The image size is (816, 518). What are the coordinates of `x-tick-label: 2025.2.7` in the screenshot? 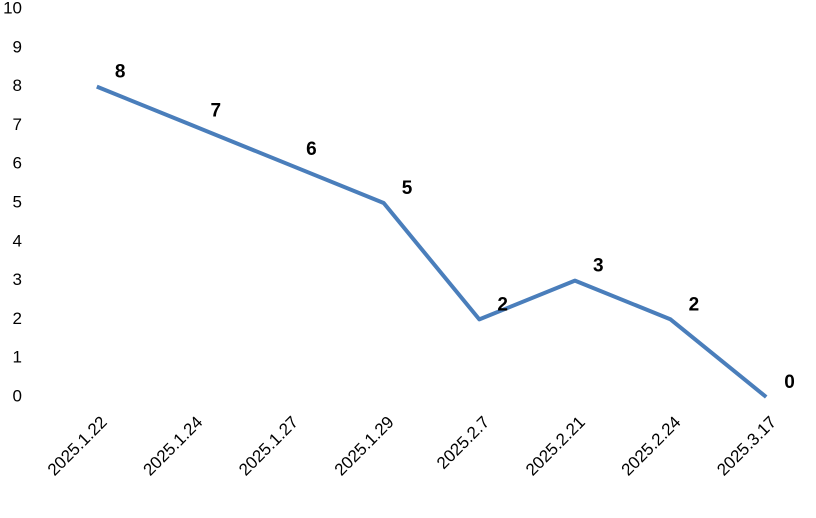 It's located at (463, 443).